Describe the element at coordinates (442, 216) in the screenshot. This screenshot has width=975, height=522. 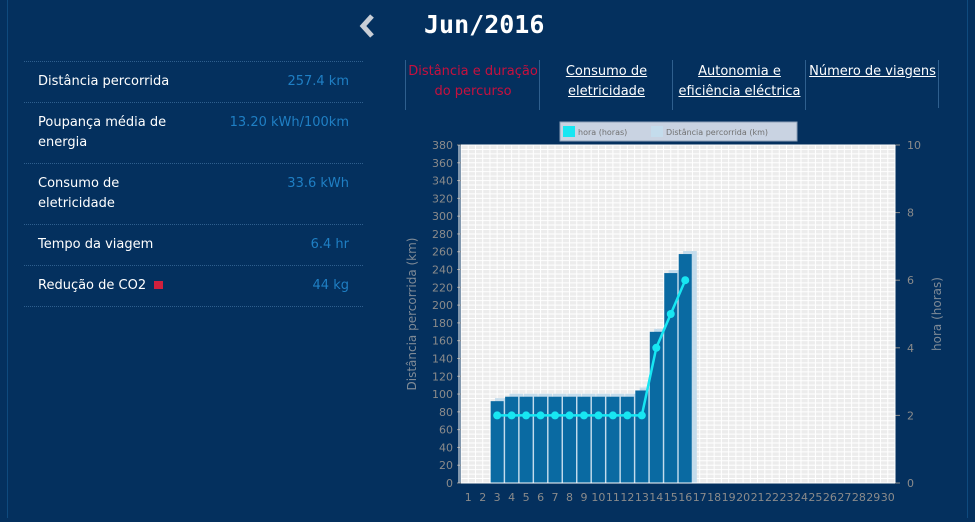
I see `y-tick-label: 300` at that location.